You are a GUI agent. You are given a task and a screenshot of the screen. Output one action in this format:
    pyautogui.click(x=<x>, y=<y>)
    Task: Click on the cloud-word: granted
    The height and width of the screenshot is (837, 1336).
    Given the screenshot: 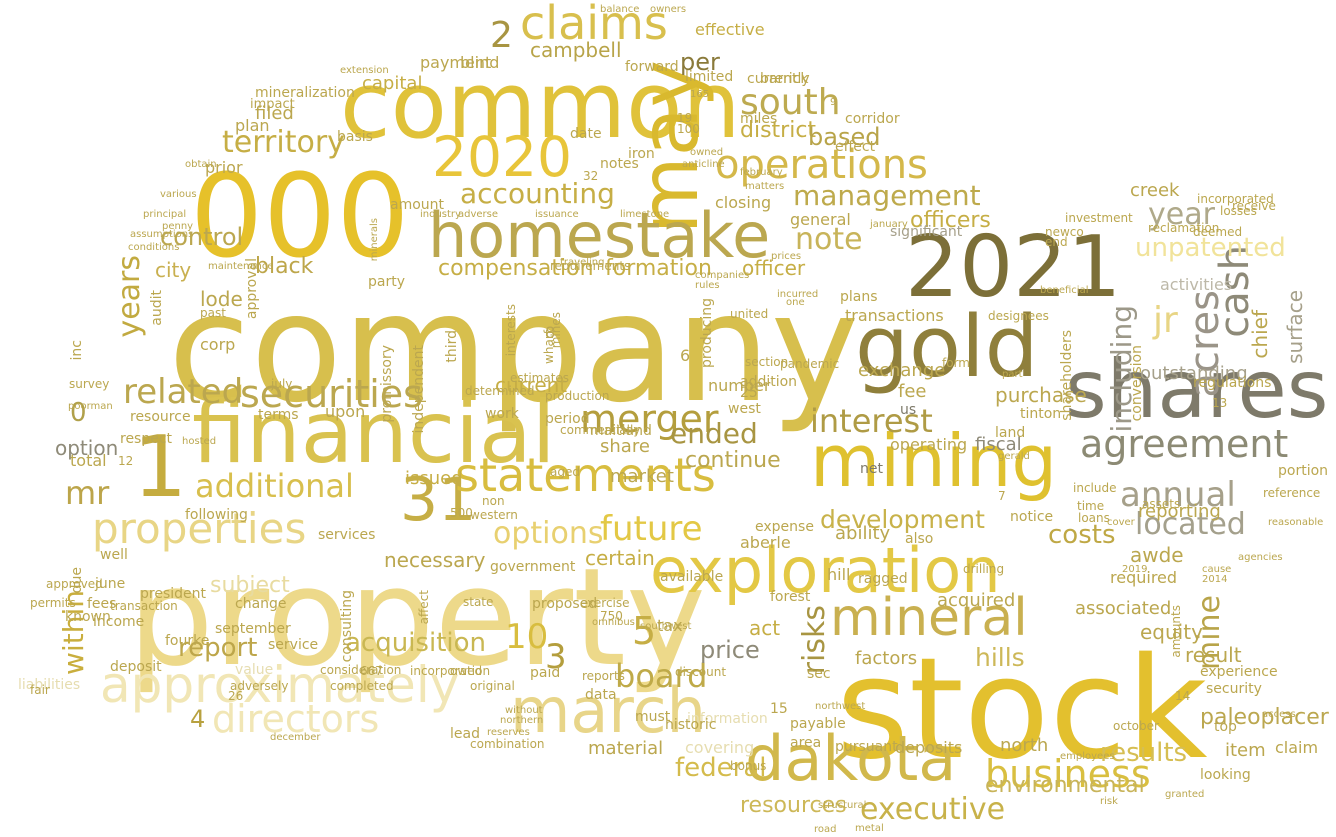 What is the action you would take?
    pyautogui.click(x=1185, y=794)
    